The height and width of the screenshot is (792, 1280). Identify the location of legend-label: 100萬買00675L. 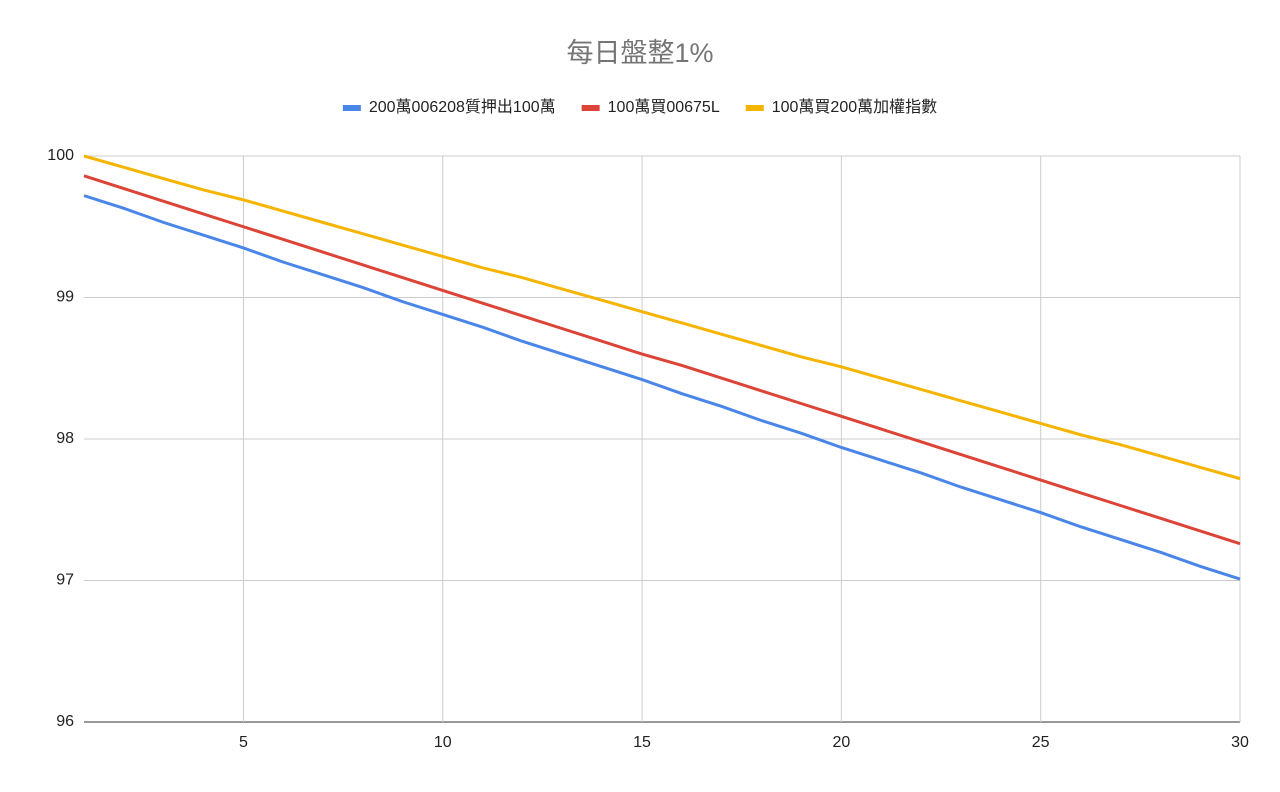
(664, 107).